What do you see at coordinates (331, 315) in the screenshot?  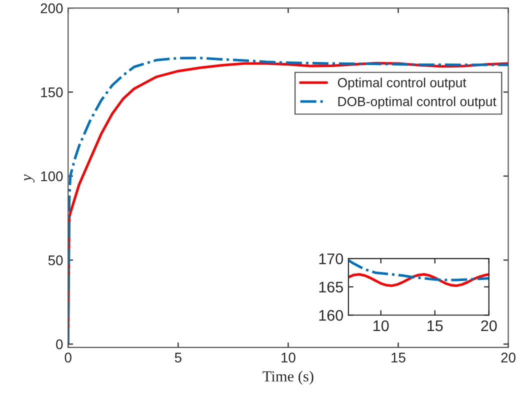 I see `y-tick-label: 160` at bounding box center [331, 315].